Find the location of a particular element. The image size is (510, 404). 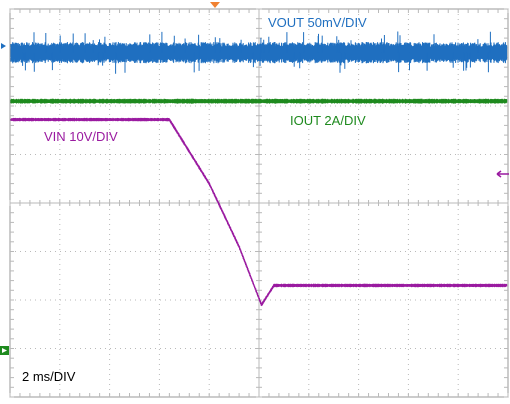

trace-spikes is located at coordinates (256, 52).